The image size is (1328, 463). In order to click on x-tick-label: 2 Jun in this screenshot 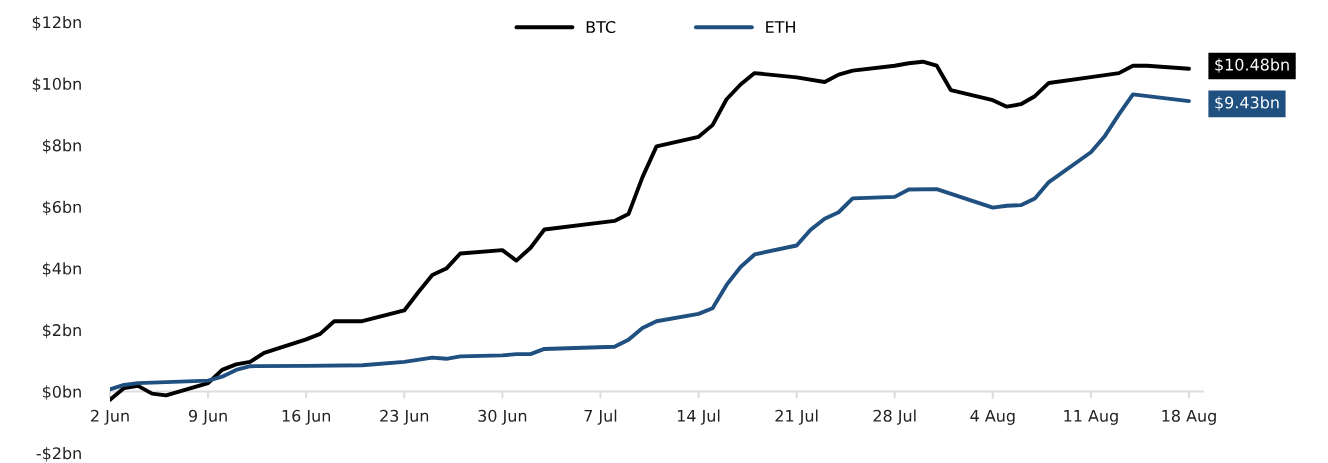, I will do `click(110, 417)`.